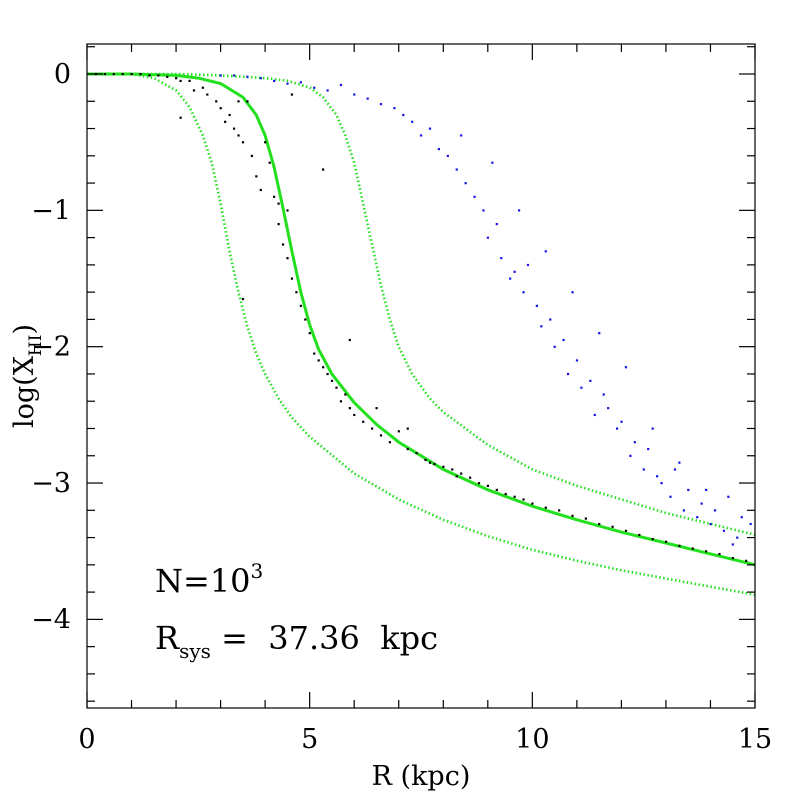 The image size is (797, 797). What do you see at coordinates (324, 638) in the screenshot?
I see `system-radius-value: = 37.36 kpc` at bounding box center [324, 638].